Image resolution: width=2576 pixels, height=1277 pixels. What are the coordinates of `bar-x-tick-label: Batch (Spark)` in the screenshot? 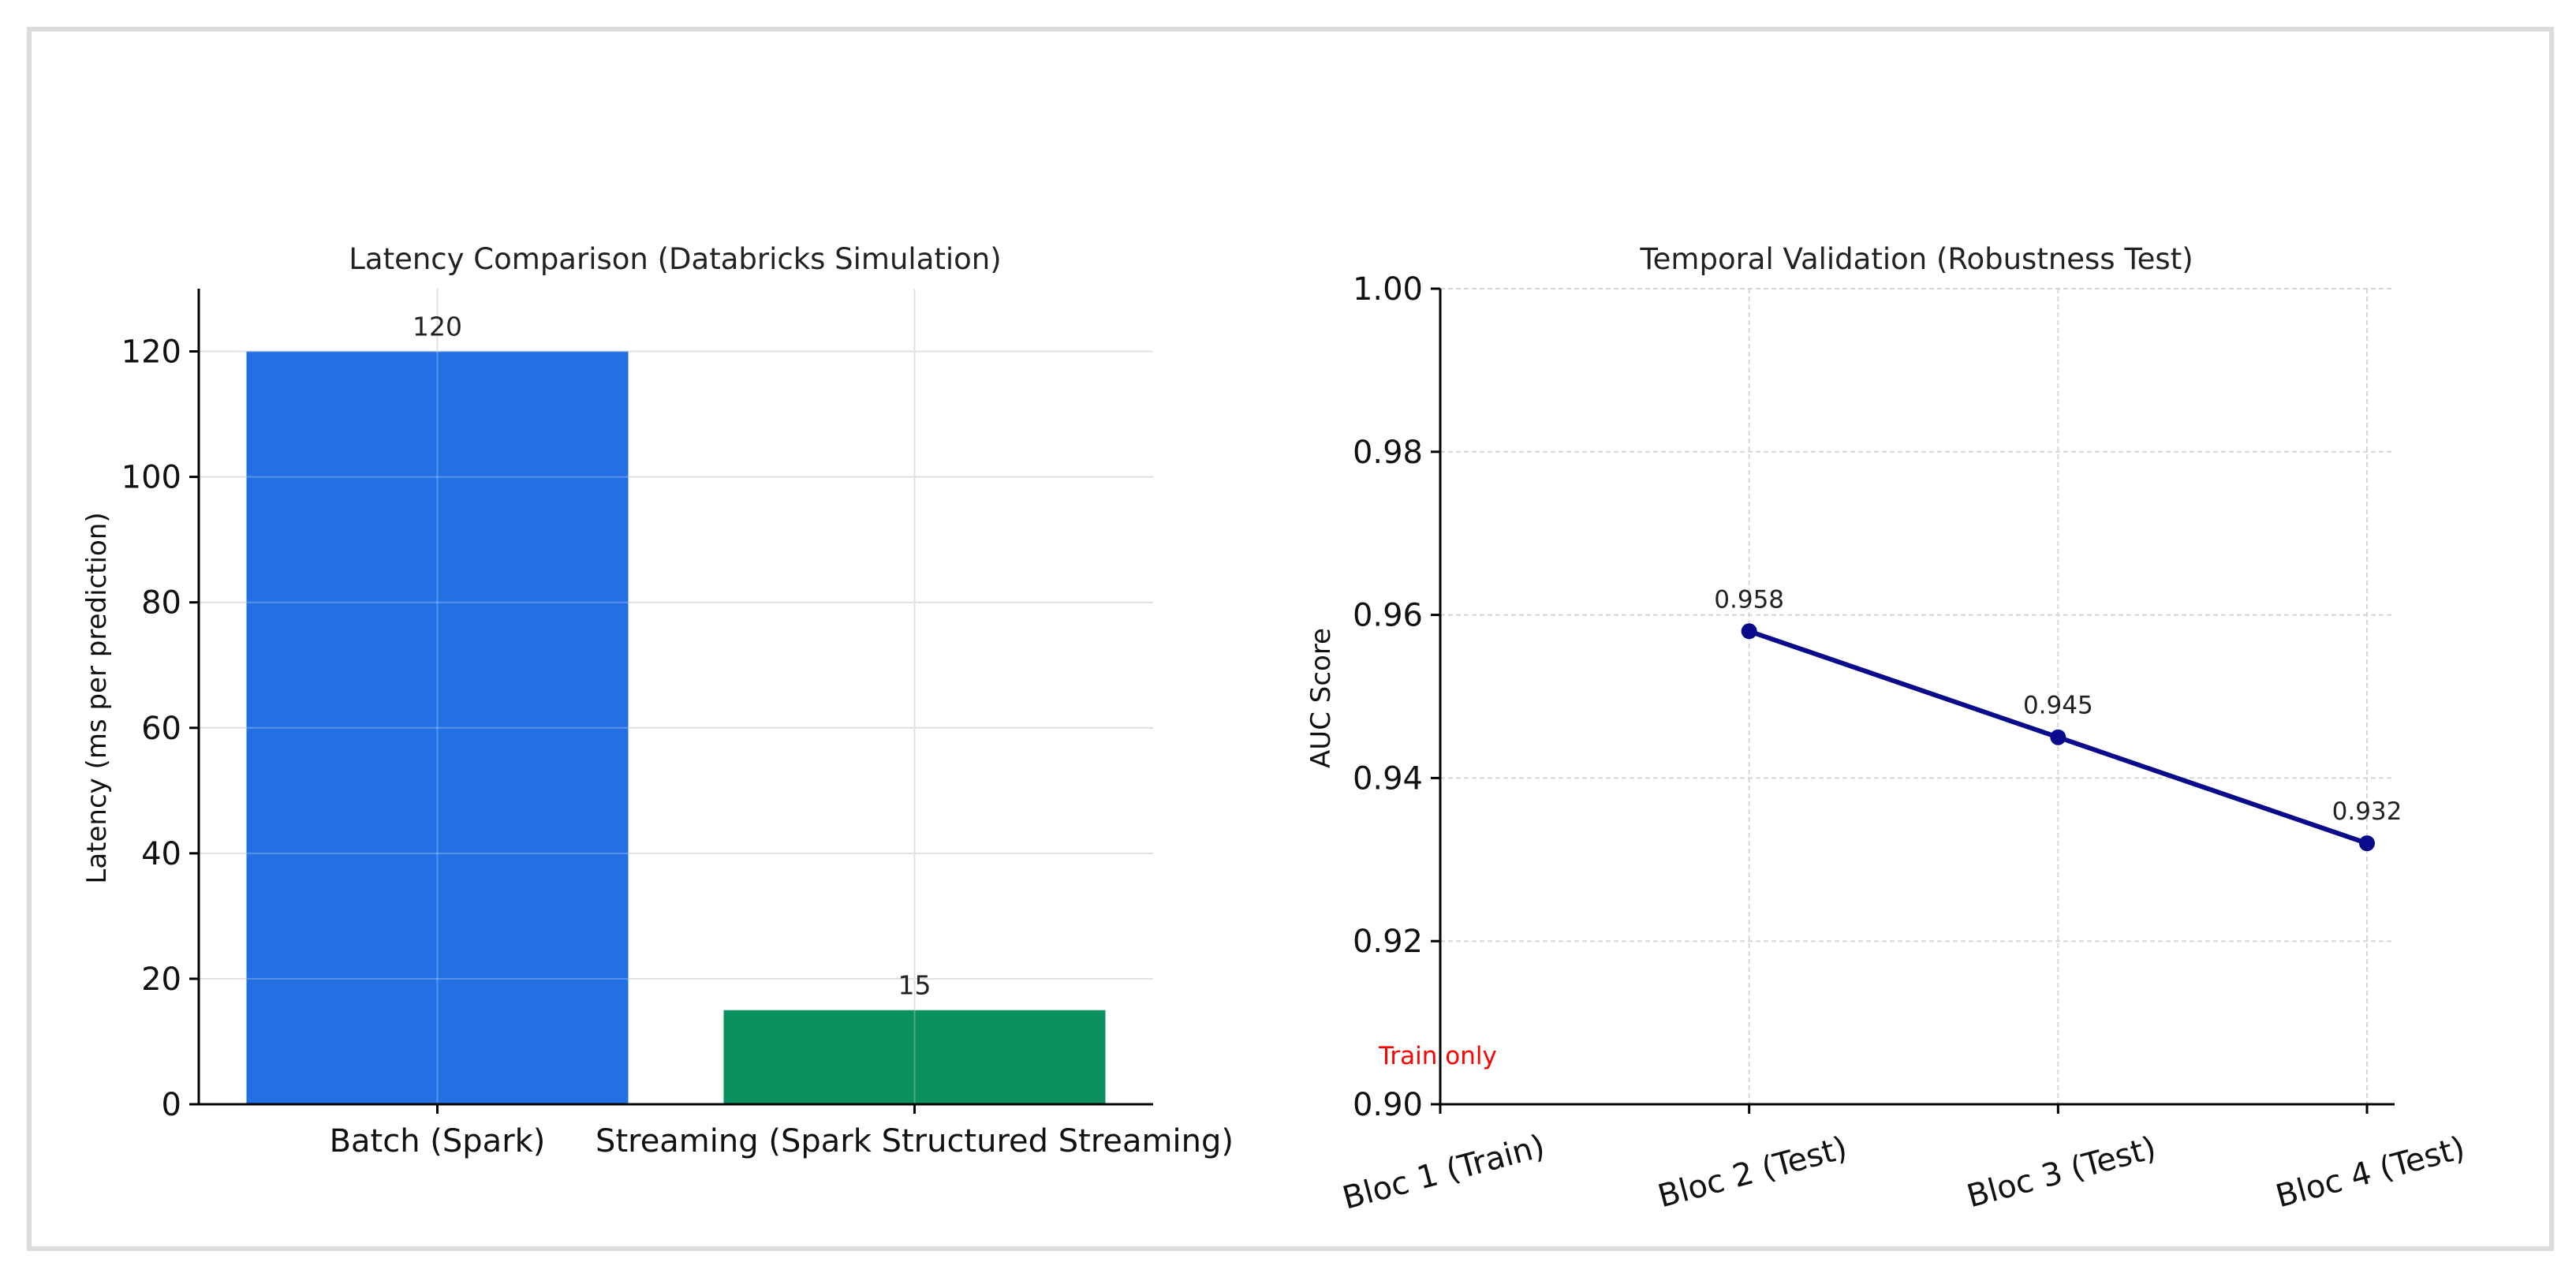 It's located at (438, 1141).